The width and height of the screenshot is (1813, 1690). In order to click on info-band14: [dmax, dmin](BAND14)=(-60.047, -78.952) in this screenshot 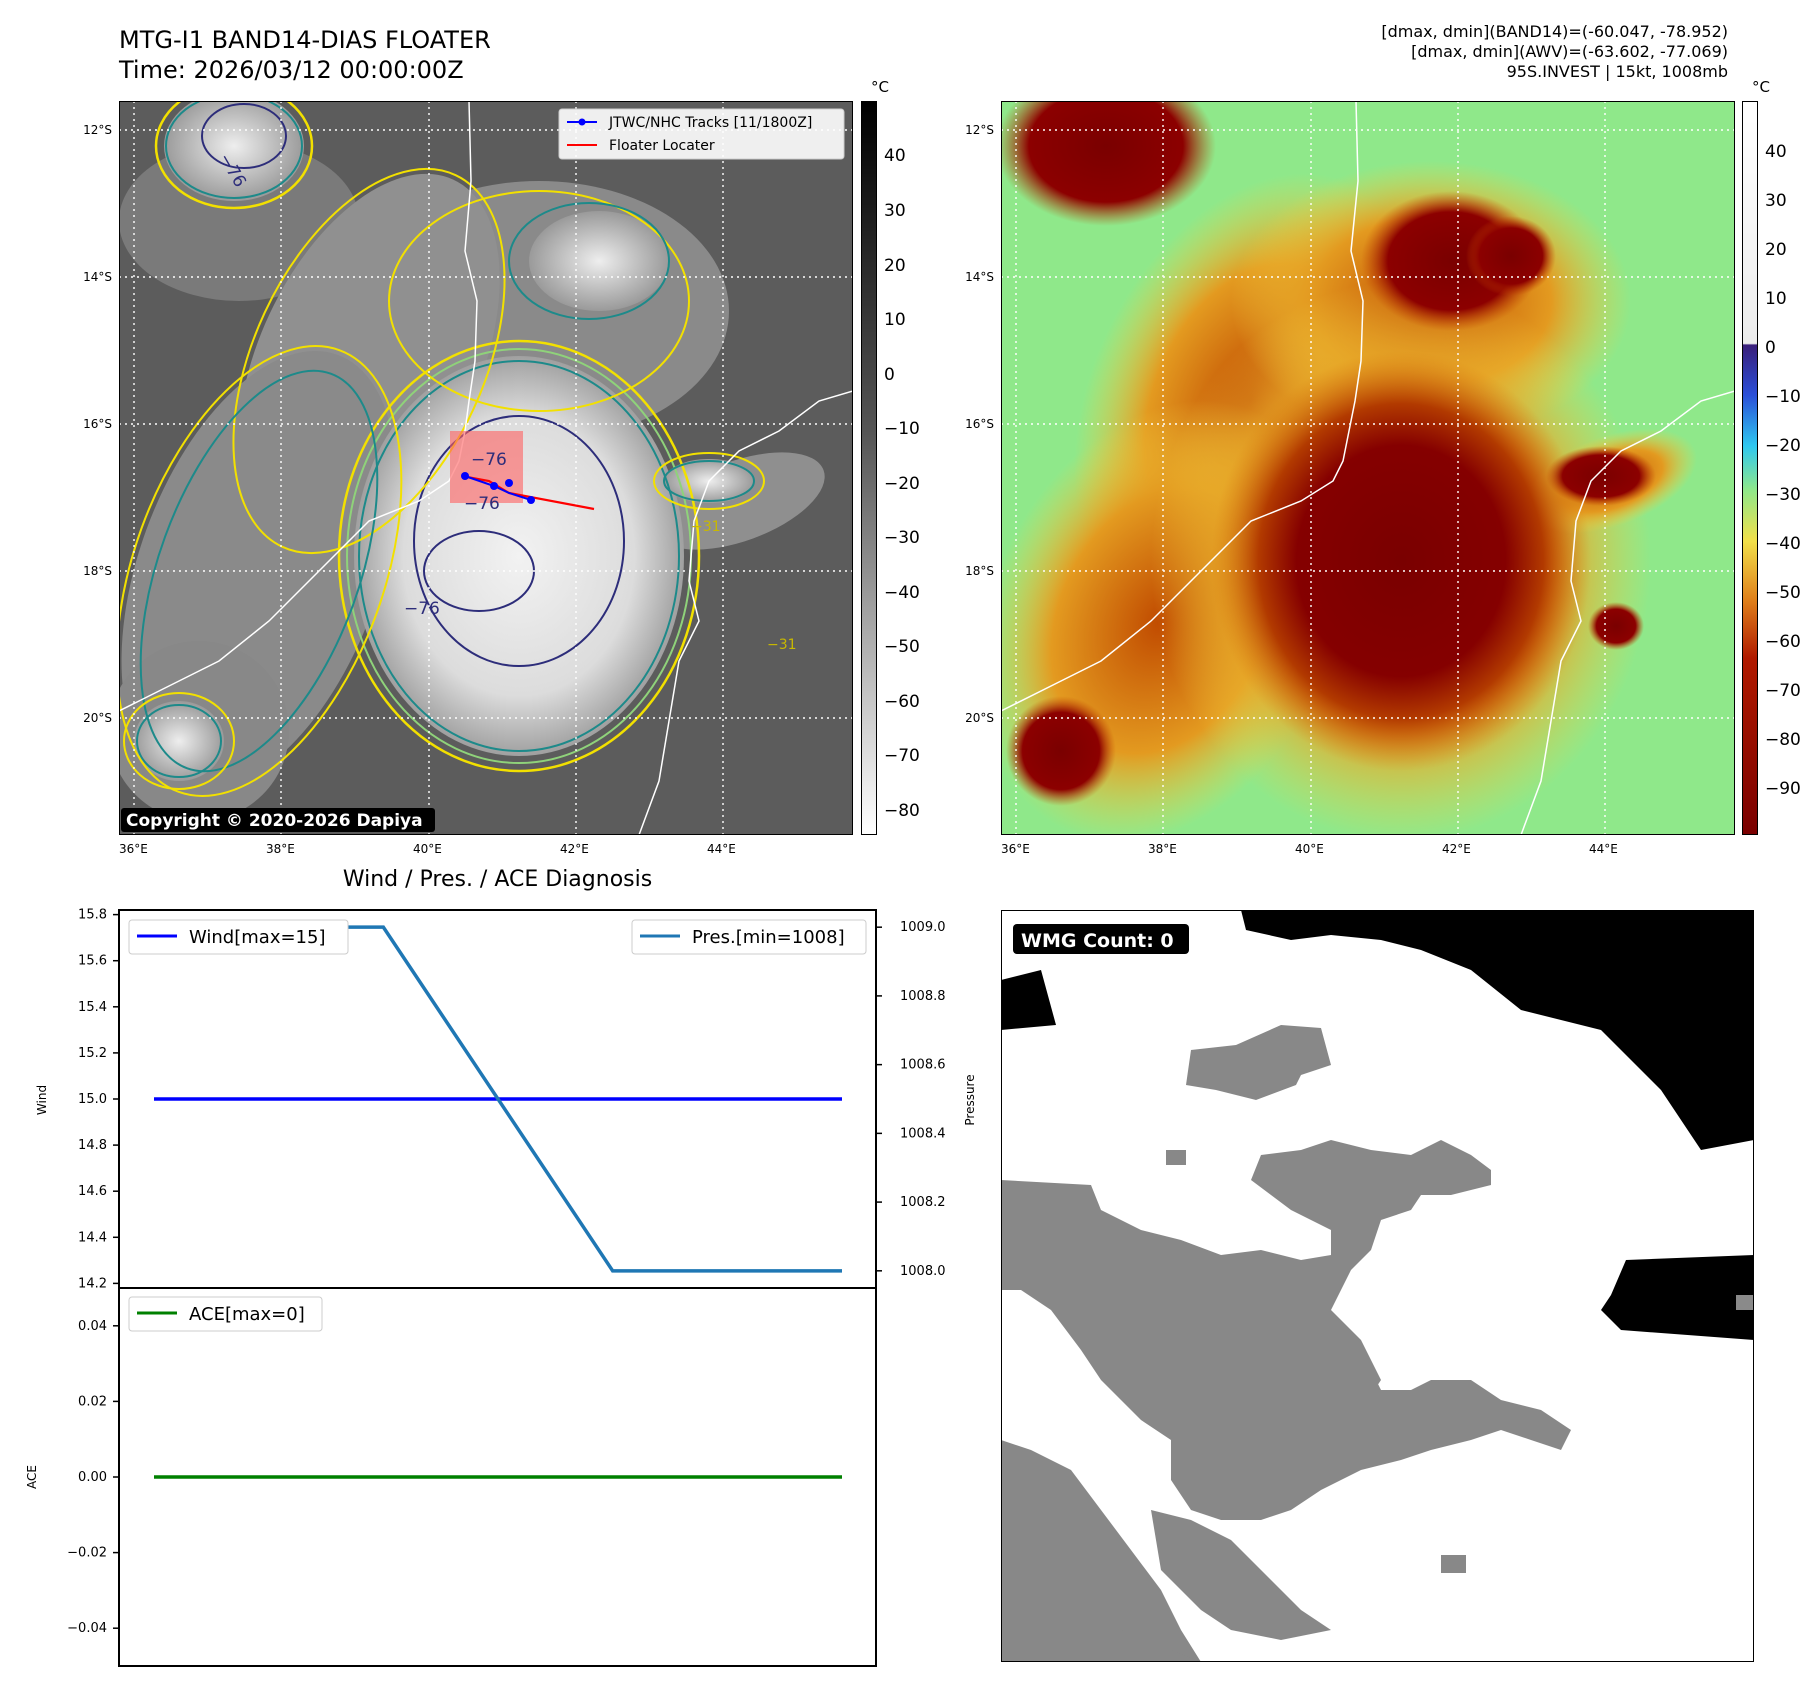, I will do `click(1554, 31)`.